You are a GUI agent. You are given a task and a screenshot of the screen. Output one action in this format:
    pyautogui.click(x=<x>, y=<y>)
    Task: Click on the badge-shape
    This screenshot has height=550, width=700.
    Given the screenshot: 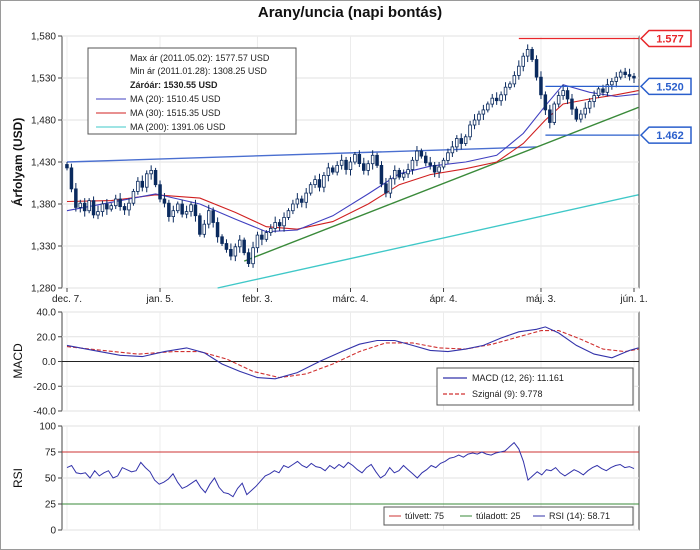 What is the action you would take?
    pyautogui.click(x=665, y=86)
    